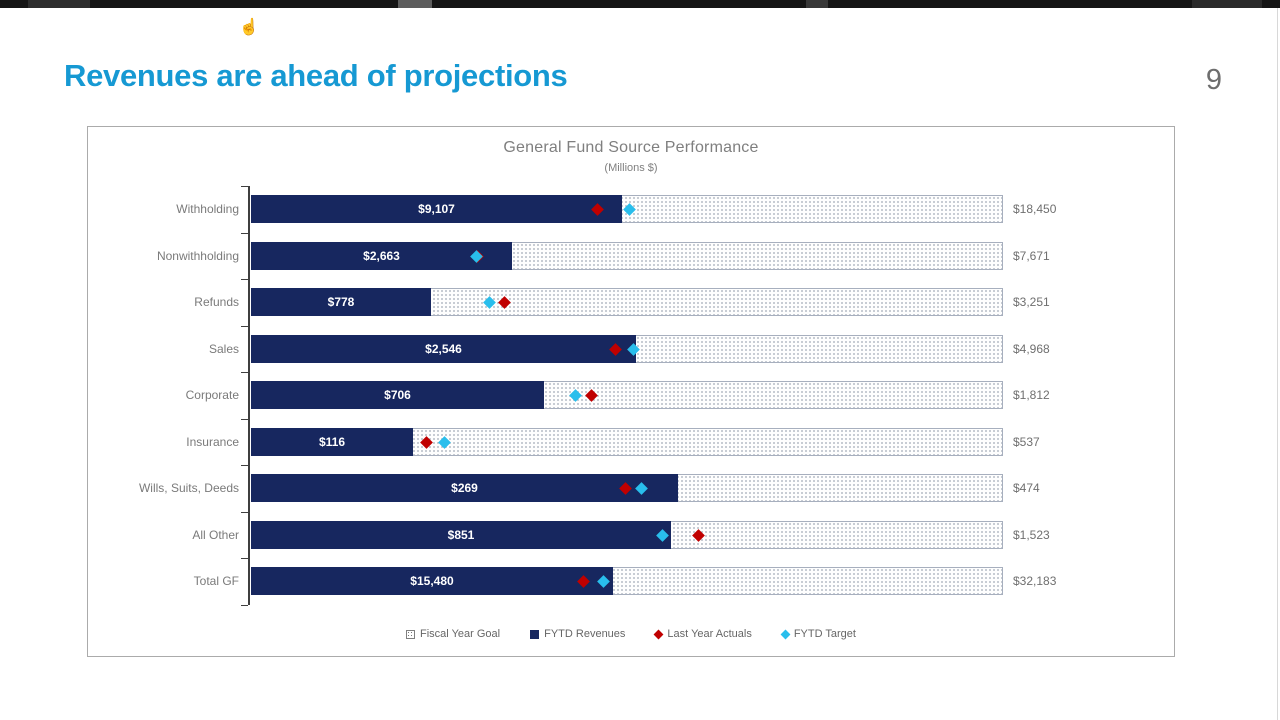 Image resolution: width=1280 pixels, height=720 pixels. I want to click on legend-item: Fiscal Year Goal, so click(453, 634).